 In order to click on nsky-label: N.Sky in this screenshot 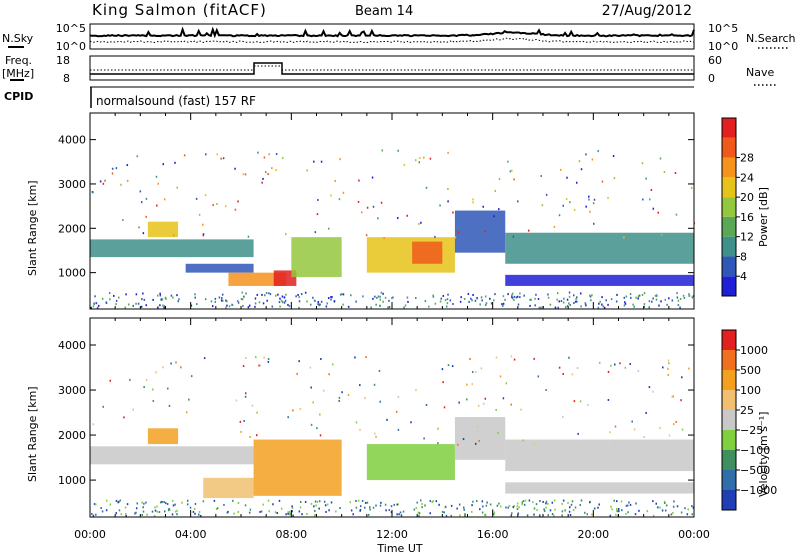, I will do `click(18, 38)`.